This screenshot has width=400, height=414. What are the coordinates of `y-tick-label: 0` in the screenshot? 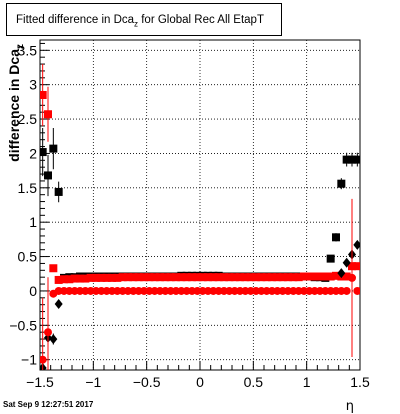 It's located at (33, 291).